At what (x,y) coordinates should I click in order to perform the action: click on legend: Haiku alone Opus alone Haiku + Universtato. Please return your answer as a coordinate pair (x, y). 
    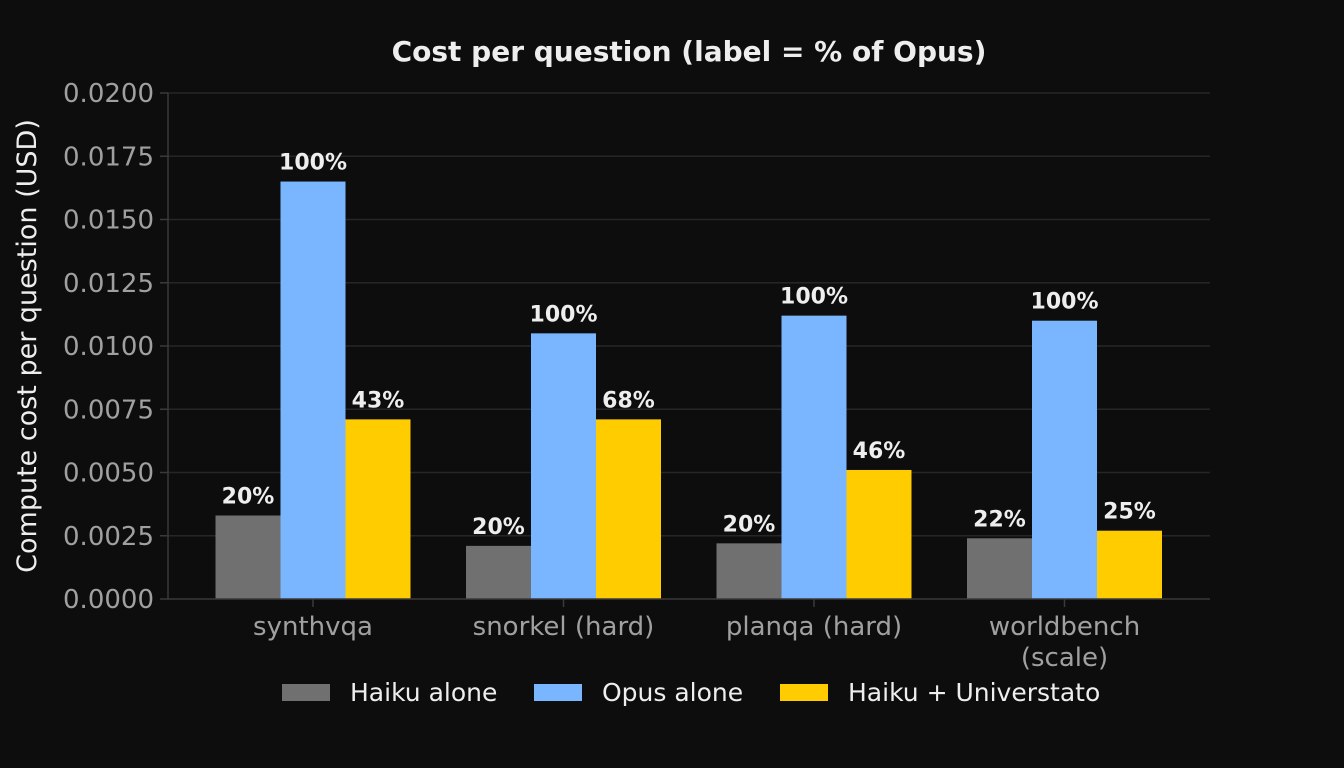
    Looking at the image, I should click on (691, 692).